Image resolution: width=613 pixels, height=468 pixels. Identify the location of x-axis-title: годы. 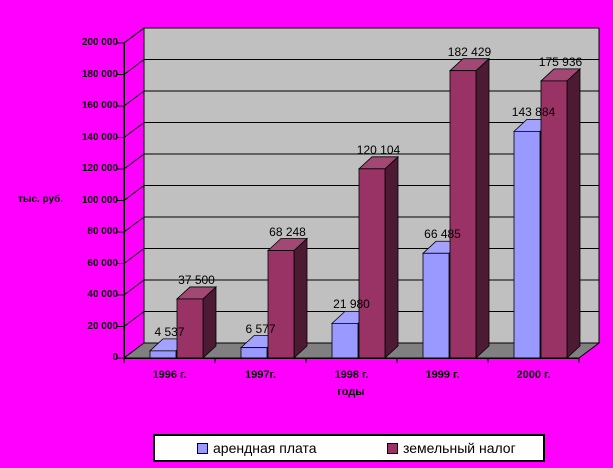
(351, 392).